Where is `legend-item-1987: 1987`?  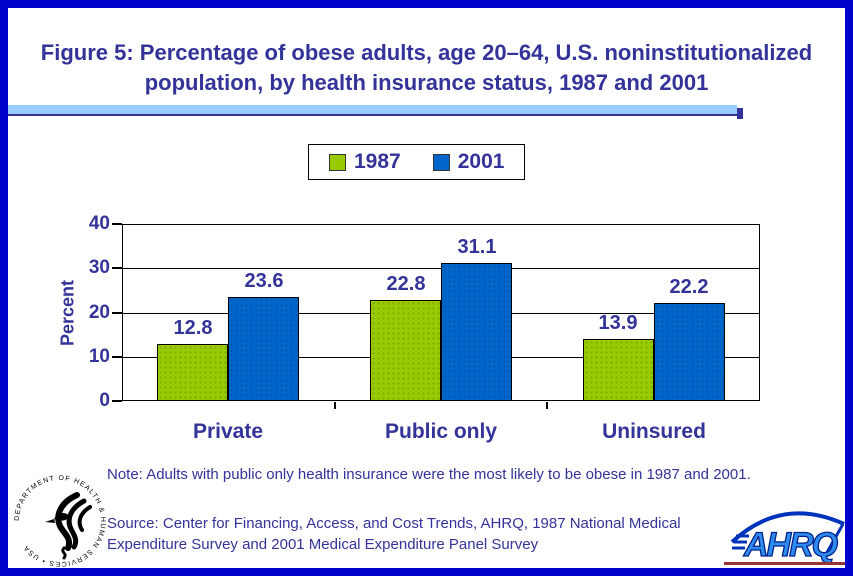
legend-item-1987: 1987 is located at coordinates (365, 162).